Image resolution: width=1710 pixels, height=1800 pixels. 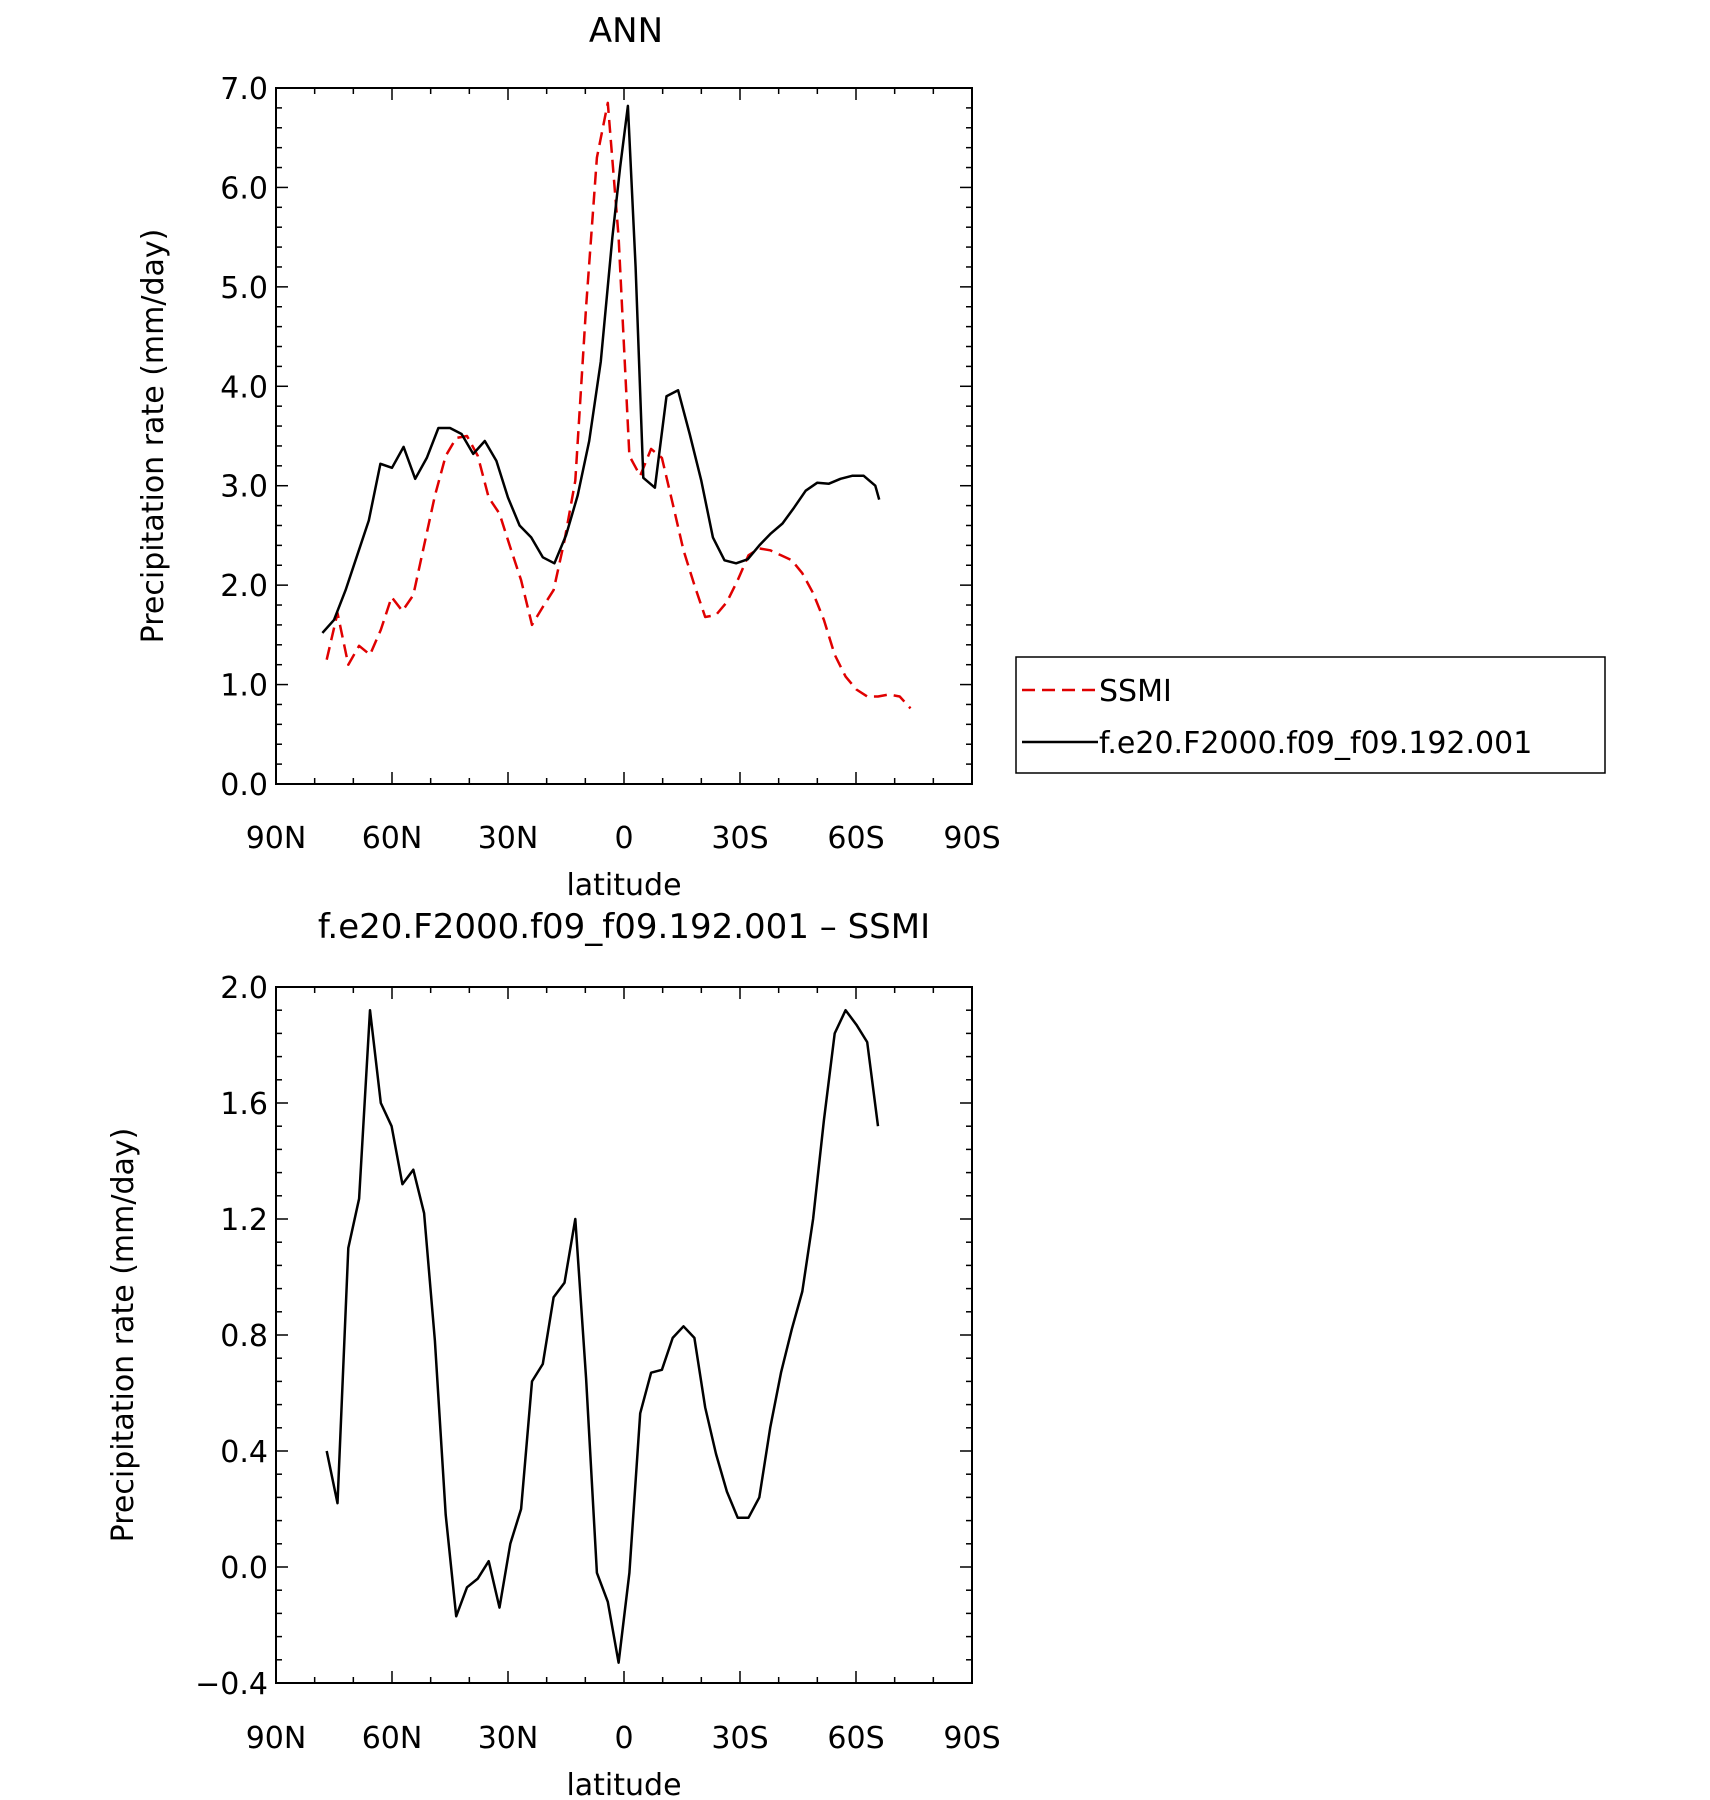 What do you see at coordinates (626, 31) in the screenshot?
I see `top-chart-title: ANN` at bounding box center [626, 31].